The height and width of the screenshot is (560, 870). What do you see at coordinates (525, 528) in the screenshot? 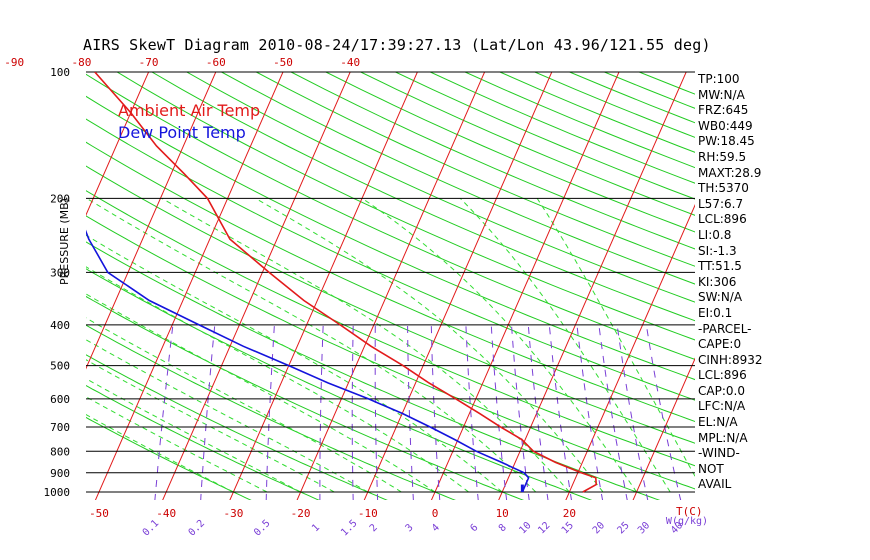
I see `mixing-ratio-tick-label: 10` at bounding box center [525, 528].